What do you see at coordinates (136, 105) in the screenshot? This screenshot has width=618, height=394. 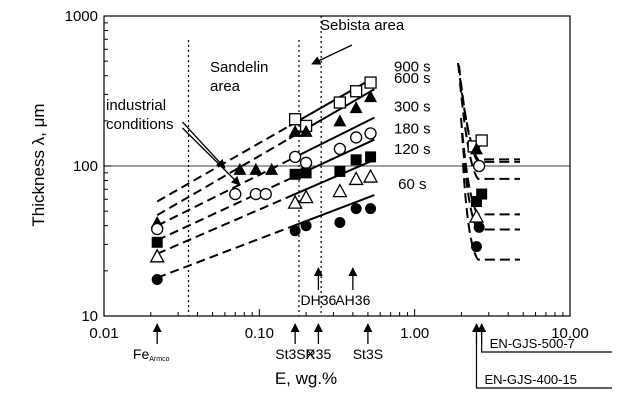 I see `industrial-conditions-label: industrial` at bounding box center [136, 105].